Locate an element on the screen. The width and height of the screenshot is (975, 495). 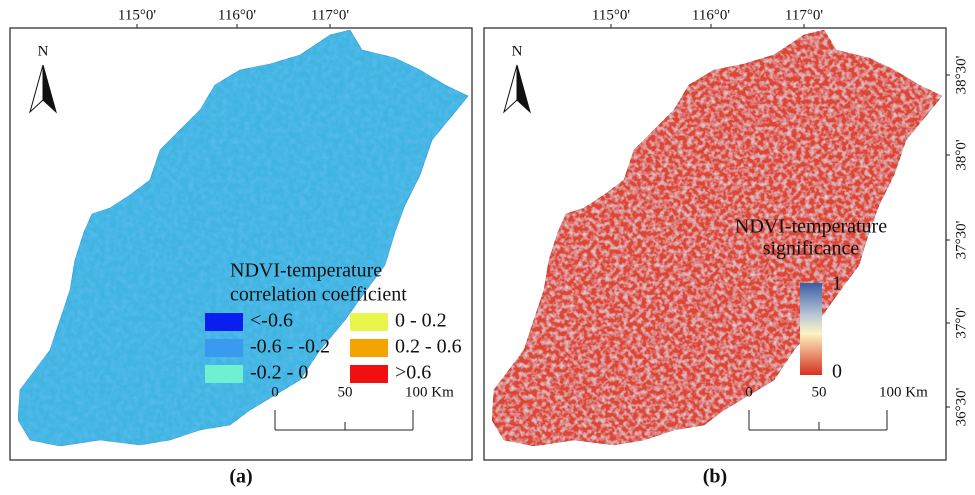
lat-label: 38°30' is located at coordinates (961, 74).